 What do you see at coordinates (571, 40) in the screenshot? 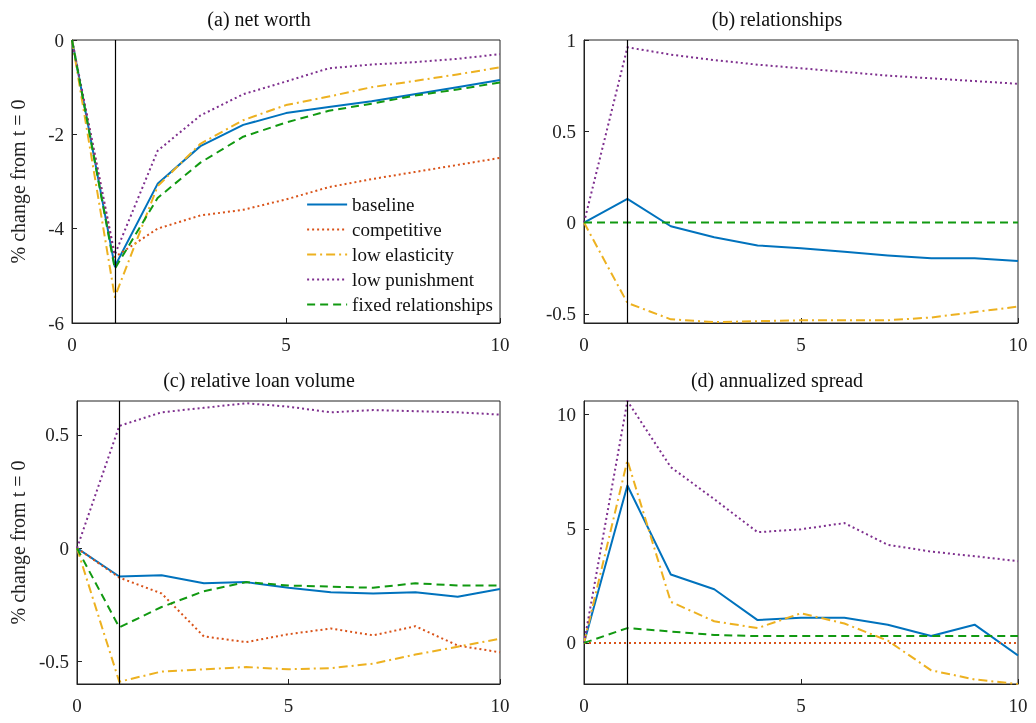
I see `y-tick-label: 1` at bounding box center [571, 40].